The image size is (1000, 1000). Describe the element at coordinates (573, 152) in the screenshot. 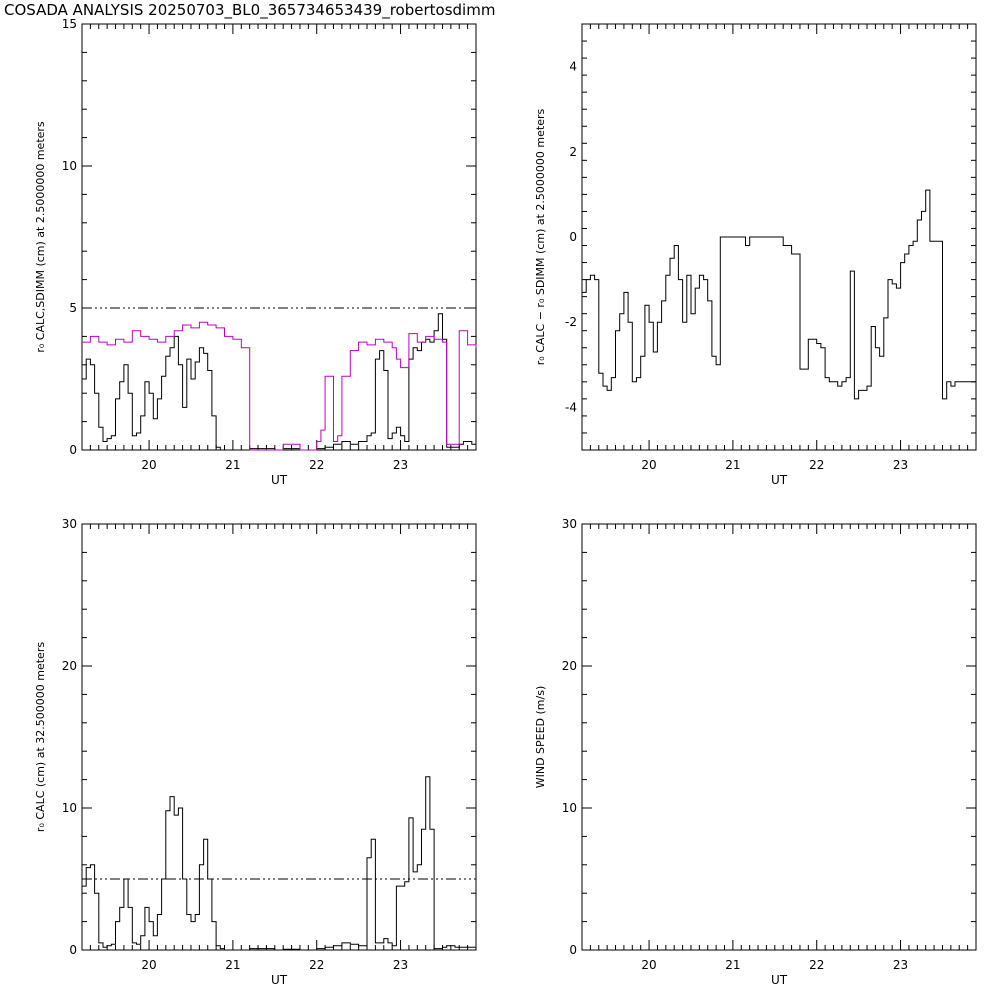

I see `y-tick-label: 2` at that location.